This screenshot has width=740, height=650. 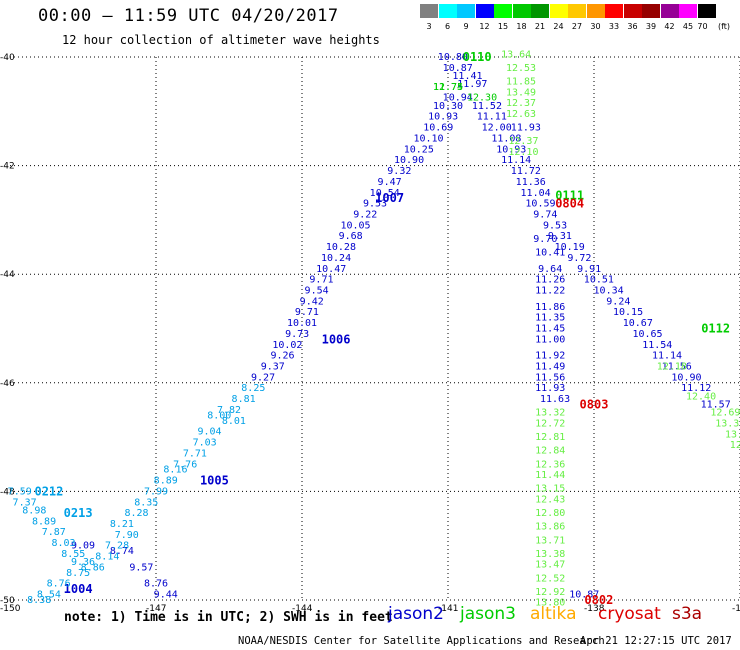 I want to click on wave-height-value: 9.47, so click(x=390, y=182).